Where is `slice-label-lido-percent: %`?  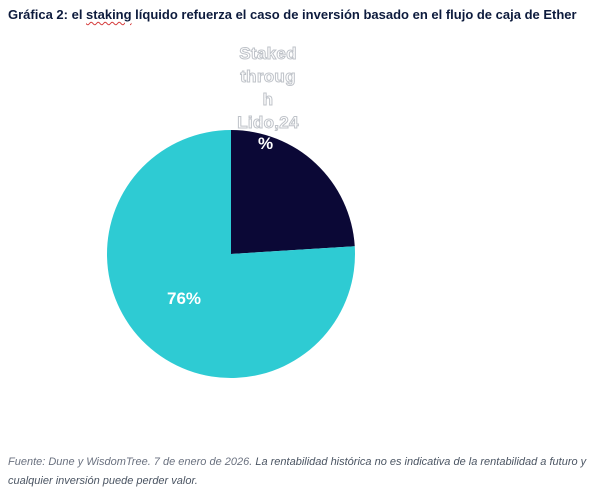 slice-label-lido-percent: % is located at coordinates (266, 143).